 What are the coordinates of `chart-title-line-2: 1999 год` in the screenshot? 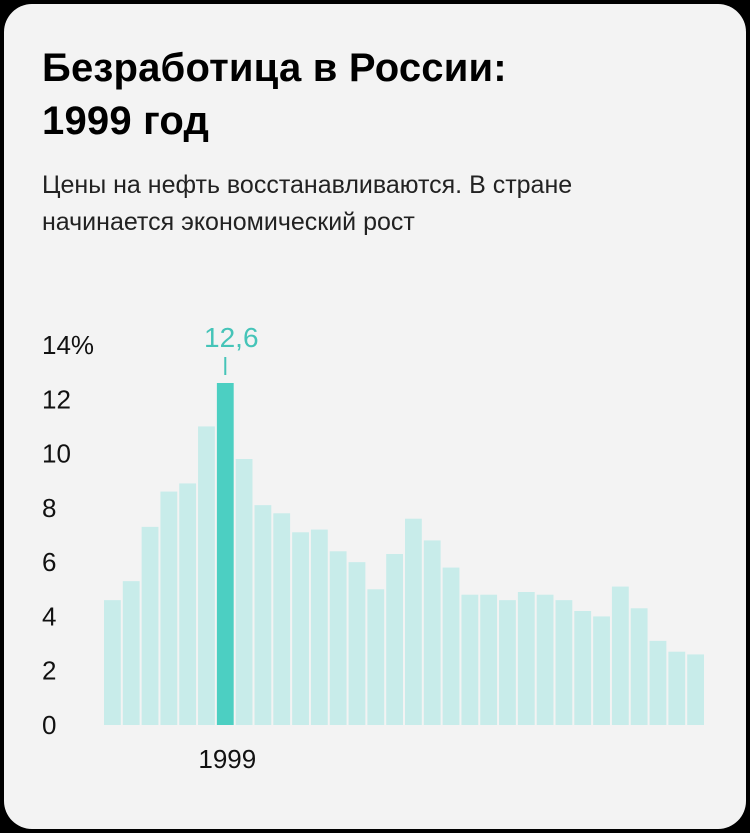 It's located at (126, 121).